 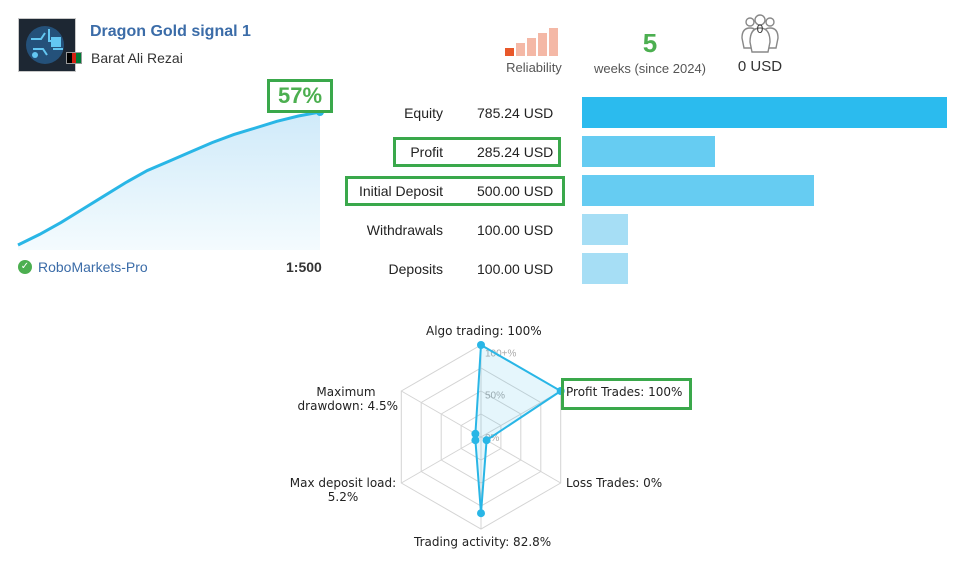 What do you see at coordinates (518, 428) in the screenshot?
I see `radar-polygon` at bounding box center [518, 428].